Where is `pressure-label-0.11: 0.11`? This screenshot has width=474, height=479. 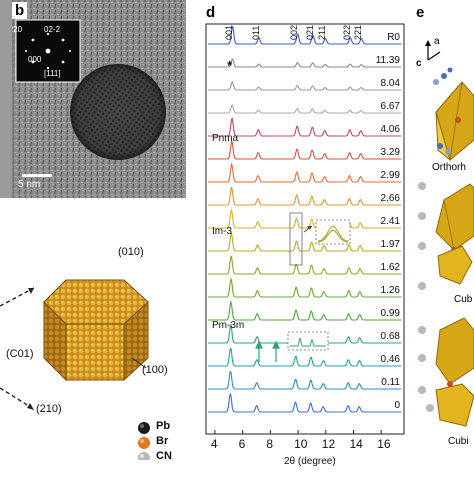
pressure-label-0.11: 0.11 is located at coordinates (390, 382).